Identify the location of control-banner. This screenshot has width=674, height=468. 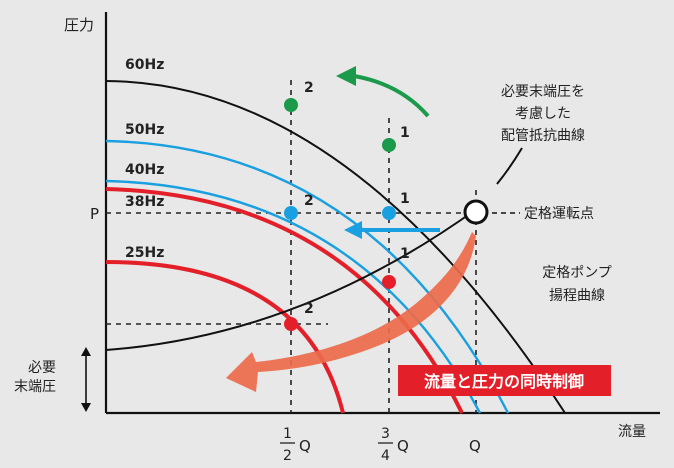
(504, 380).